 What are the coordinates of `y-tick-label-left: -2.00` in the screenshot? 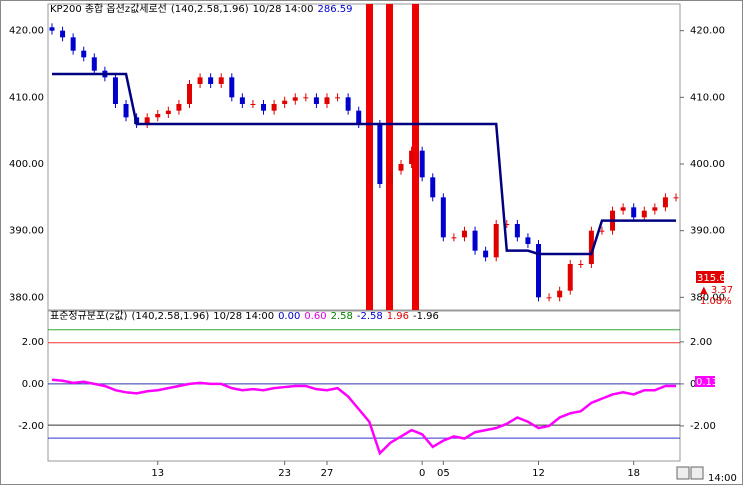 It's located at (31, 426).